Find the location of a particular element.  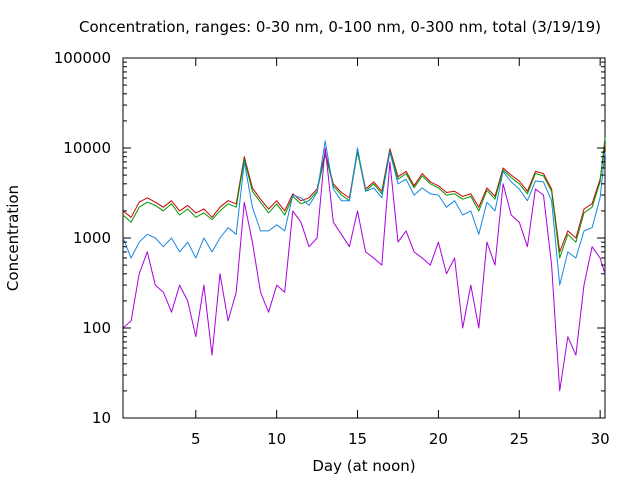

y-tick-label: 100000 is located at coordinates (82, 58).